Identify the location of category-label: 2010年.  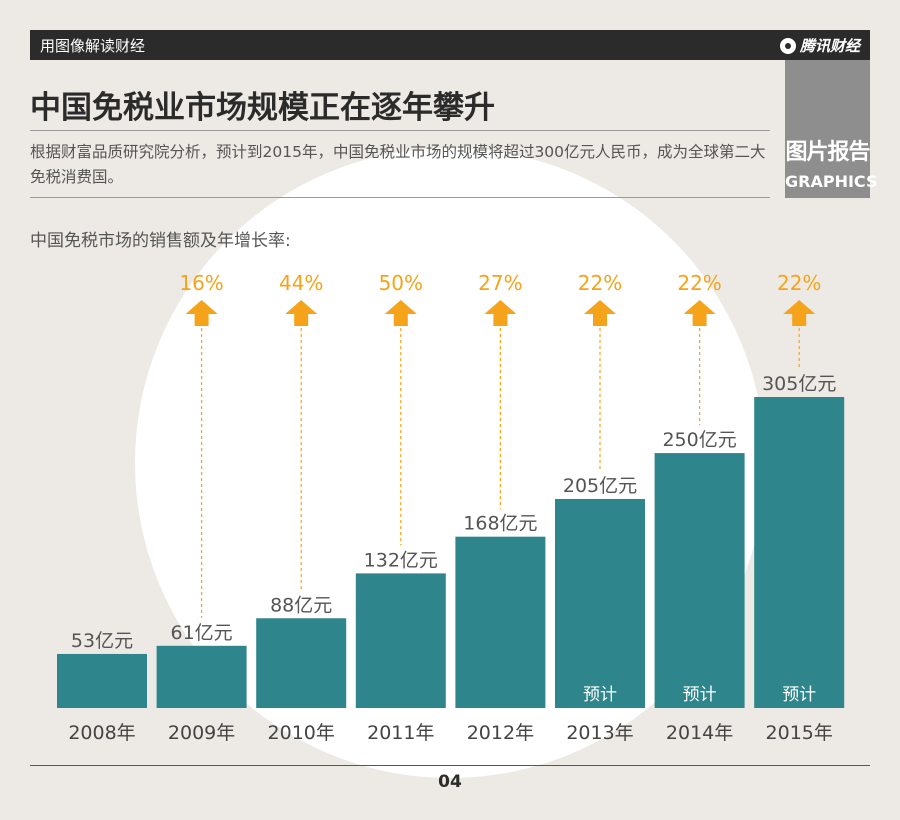
(301, 733).